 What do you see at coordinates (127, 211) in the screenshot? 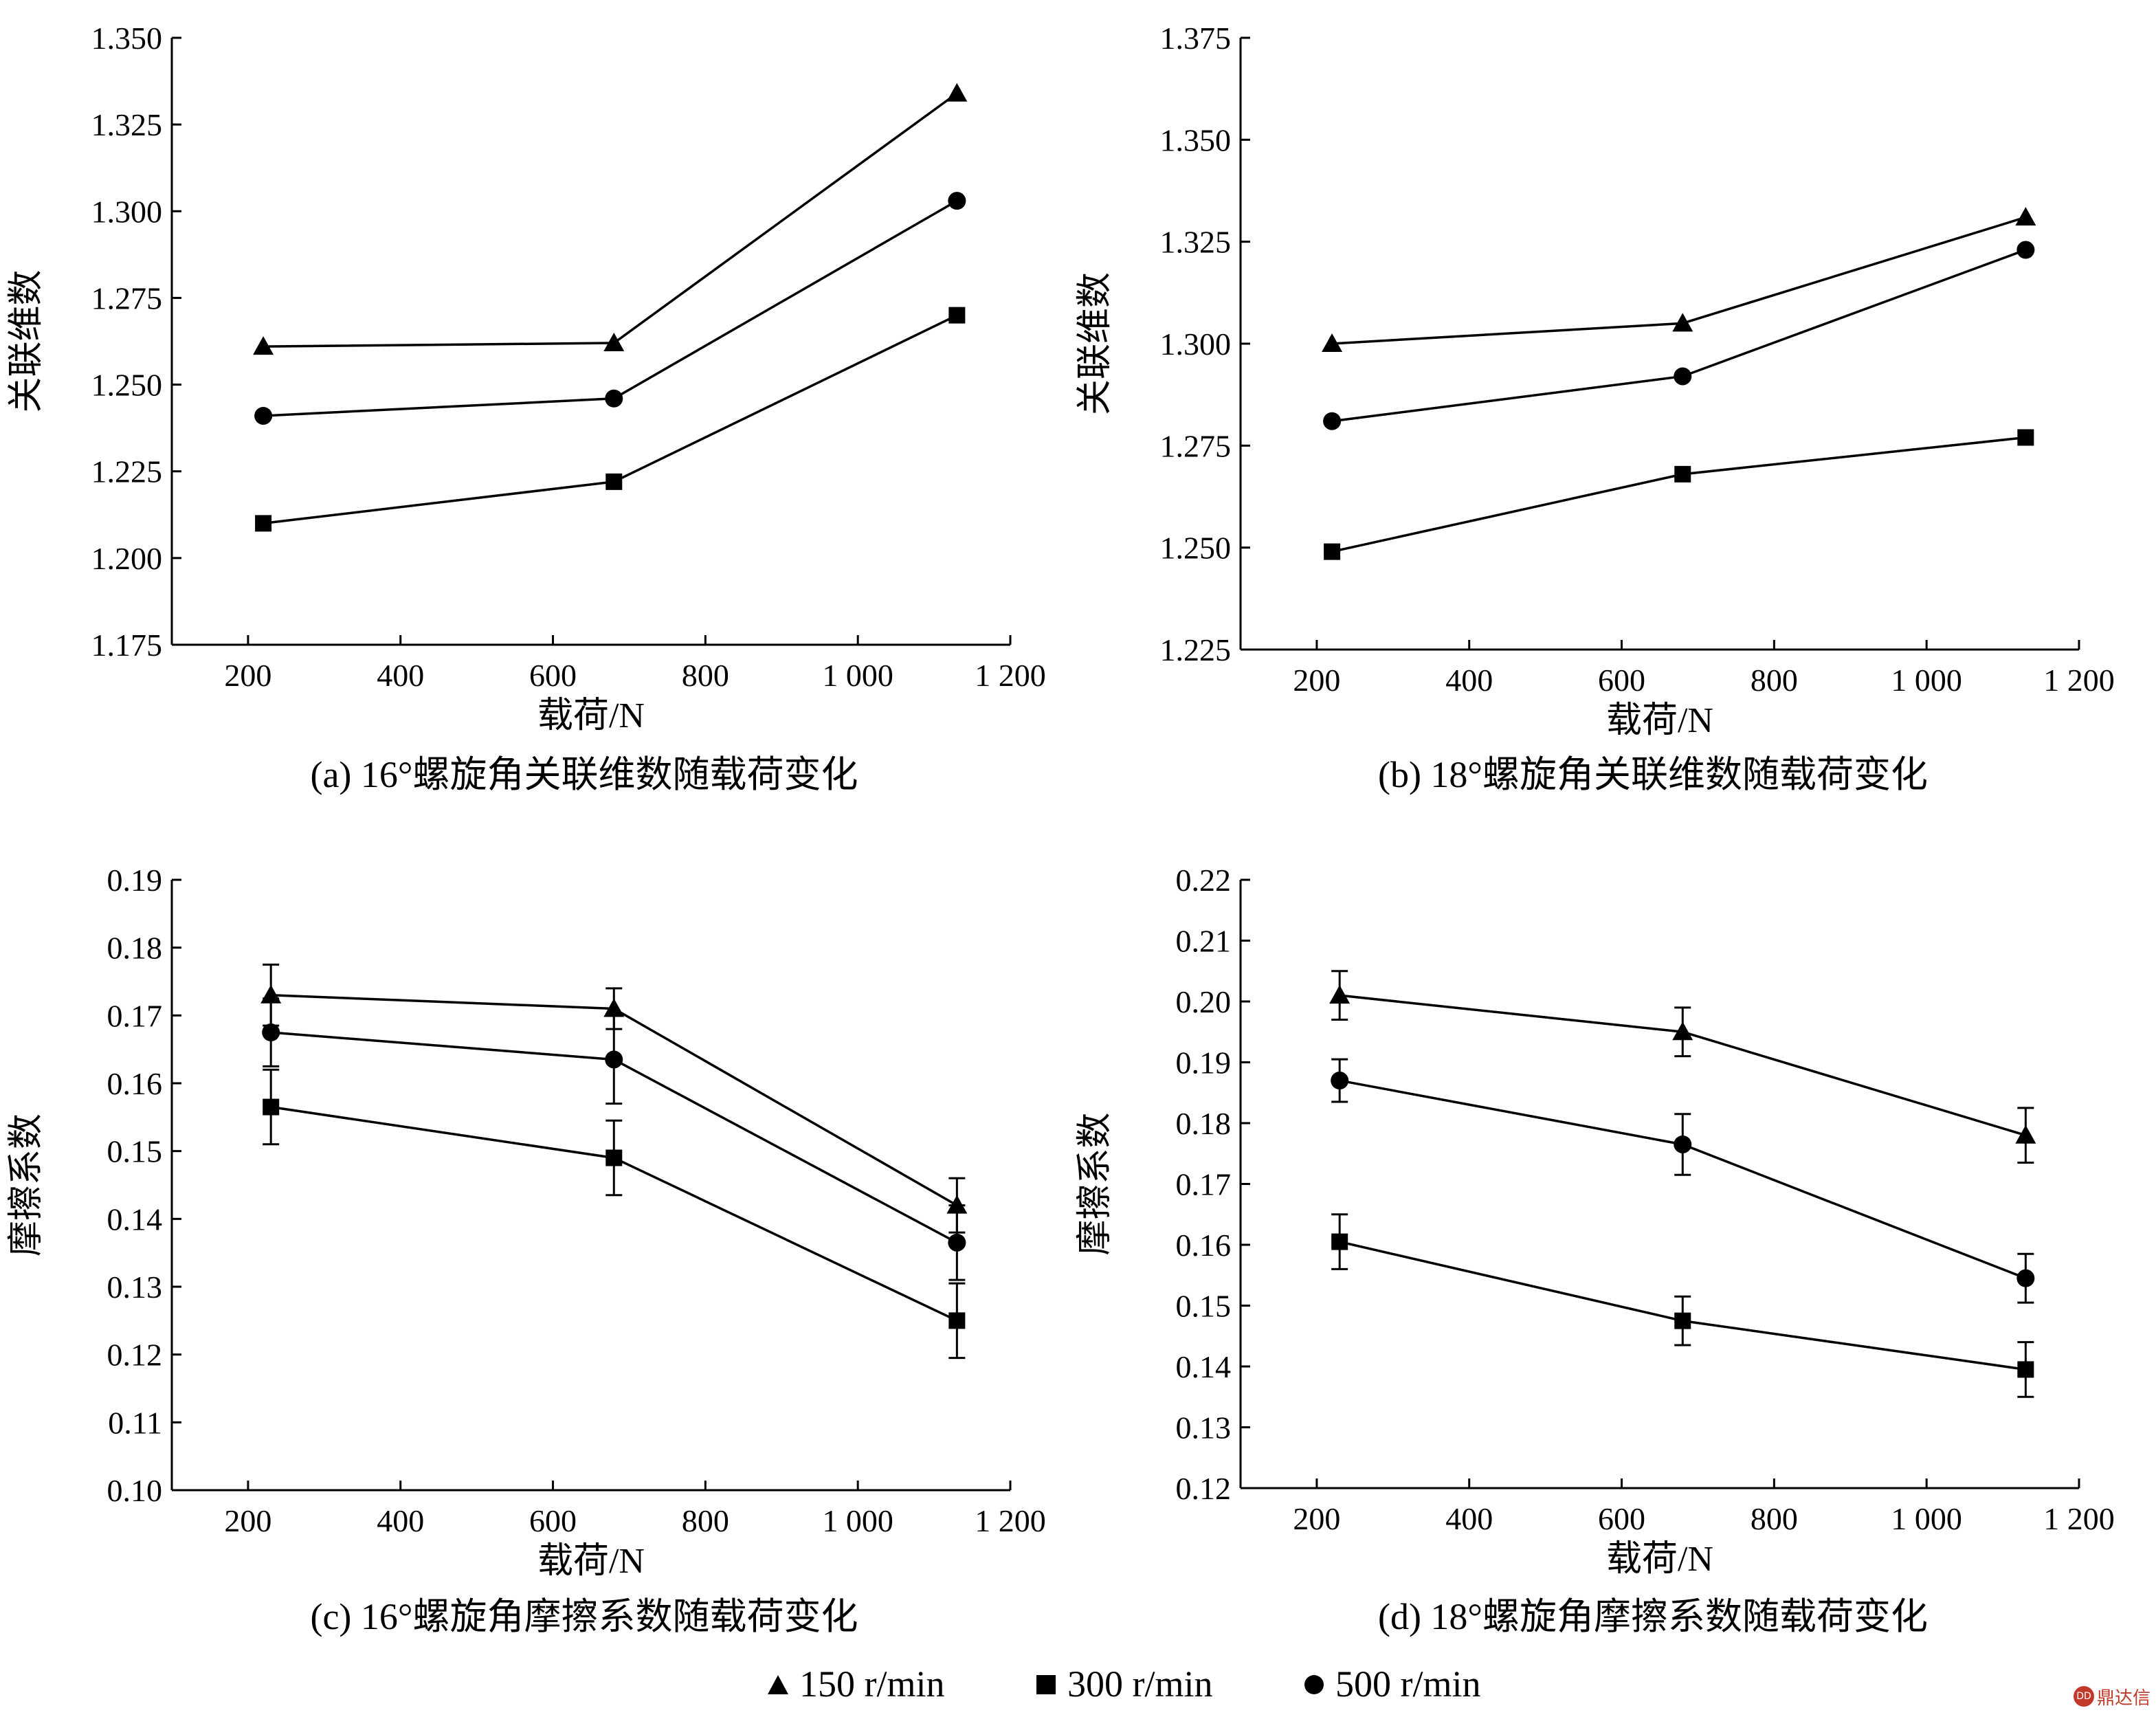
I see `y-tick-label: 1.300` at bounding box center [127, 211].